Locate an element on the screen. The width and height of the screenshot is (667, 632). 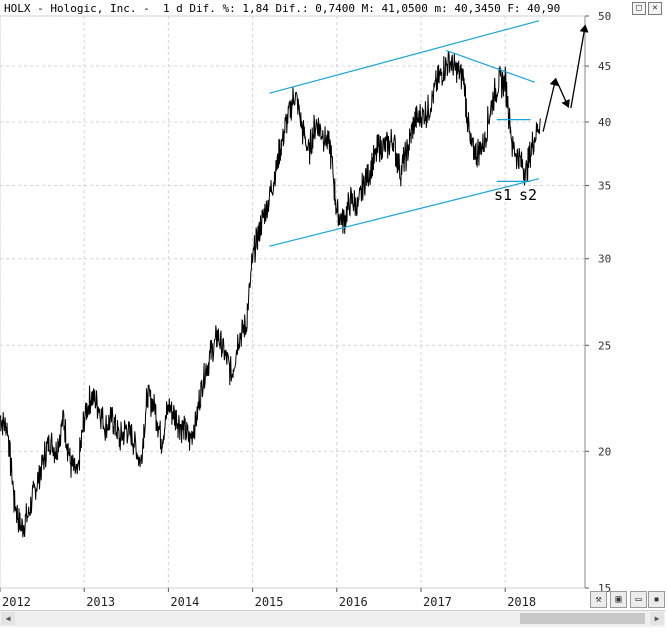
x-tick-label: 2016 is located at coordinates (353, 602).